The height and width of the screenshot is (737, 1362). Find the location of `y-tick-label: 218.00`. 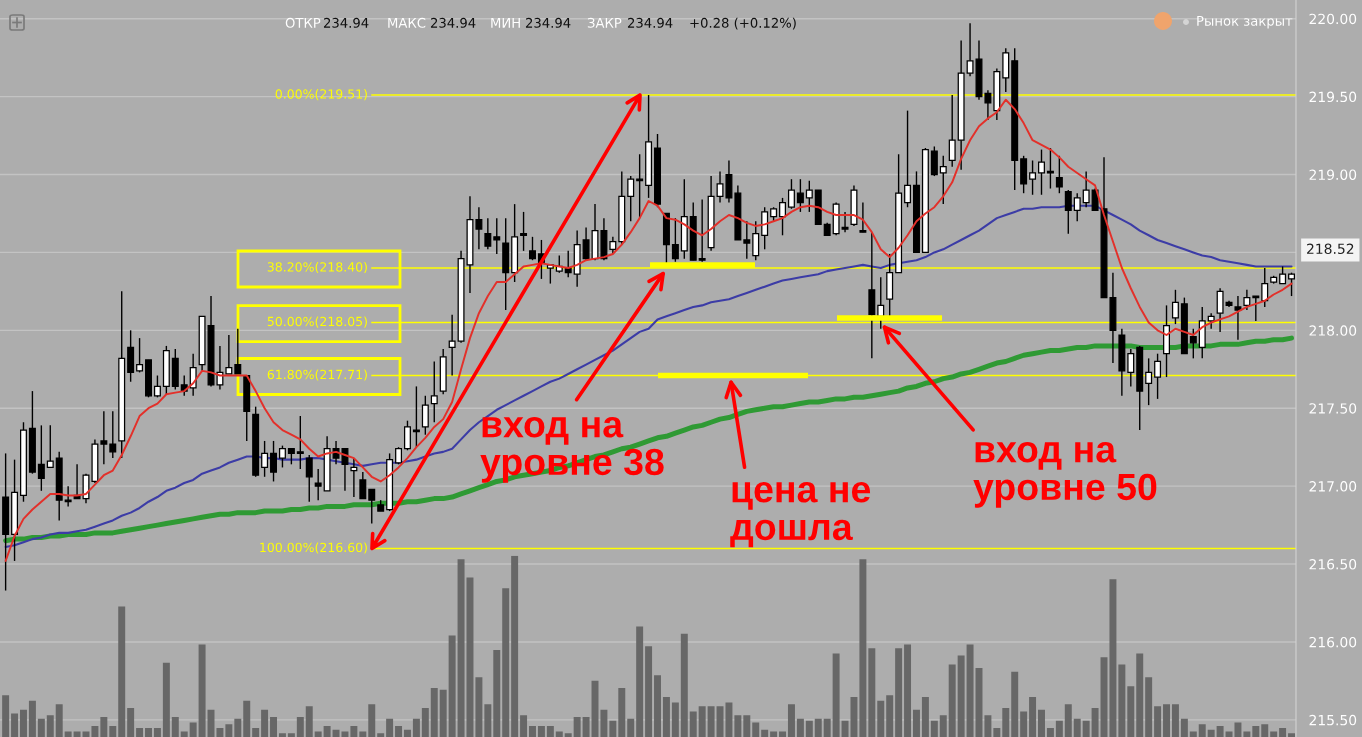

y-tick-label: 218.00 is located at coordinates (1333, 330).